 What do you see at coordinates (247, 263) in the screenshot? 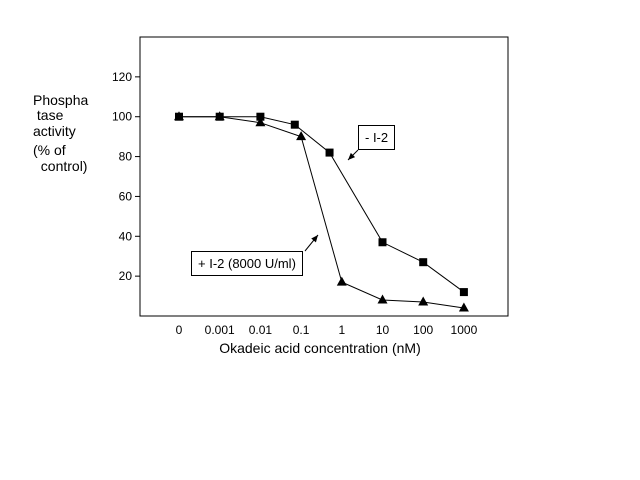
I see `callout-plus-i2: + I-2 (8000 U/ml)` at bounding box center [247, 263].